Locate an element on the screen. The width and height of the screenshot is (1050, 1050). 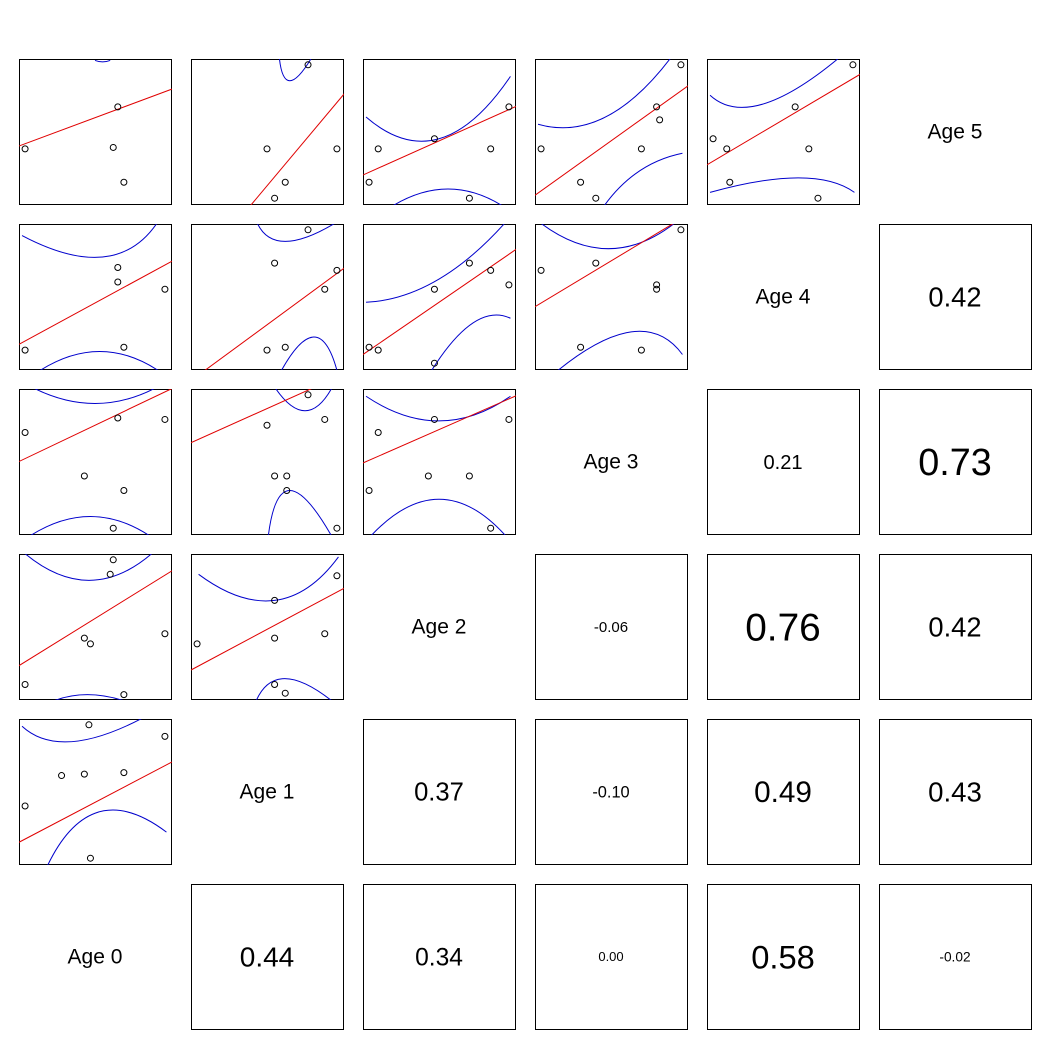
correlation-value: 0.42 is located at coordinates (954, 296).